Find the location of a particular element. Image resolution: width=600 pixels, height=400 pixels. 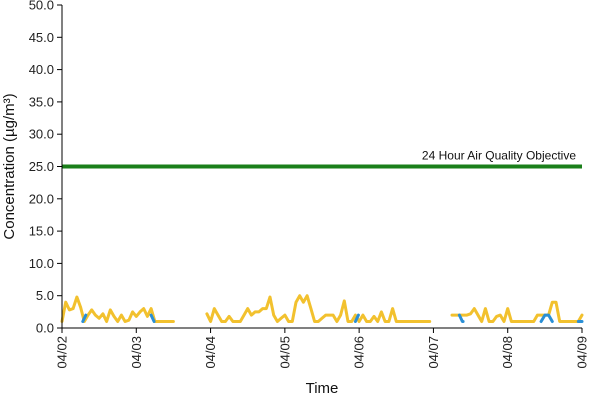

series-group is located at coordinates (322, 308).